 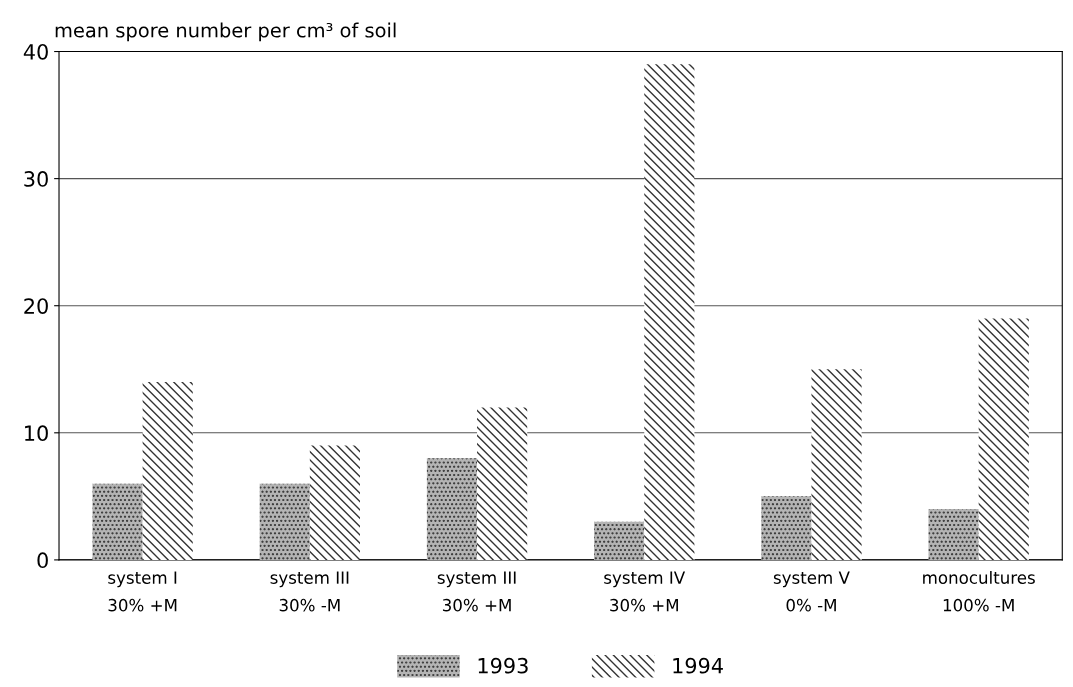 What do you see at coordinates (36, 433) in the screenshot?
I see `y-tick-label: 10` at bounding box center [36, 433].